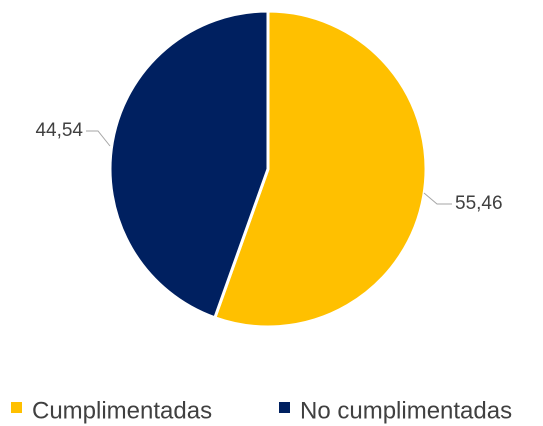 The image size is (543, 426). I want to click on leader-lines-layer, so click(269, 167).